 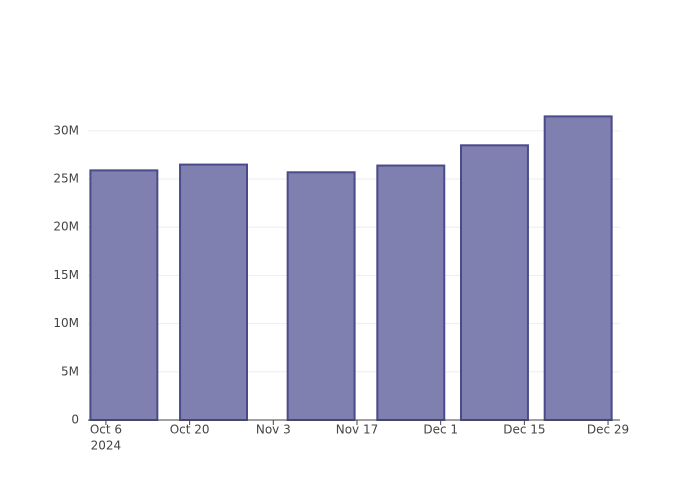 I want to click on x-tick-label: Oct 20, so click(x=190, y=430).